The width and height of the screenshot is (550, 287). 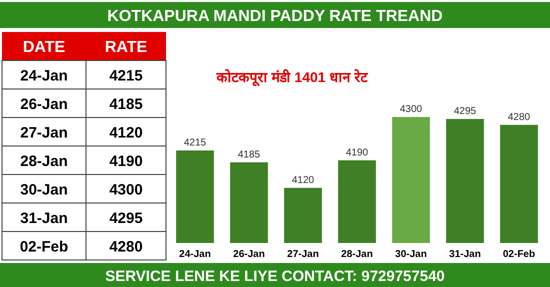 I want to click on title-band: KOTKAPURA MANDI PADDY RATE TREAND, so click(x=275, y=15).